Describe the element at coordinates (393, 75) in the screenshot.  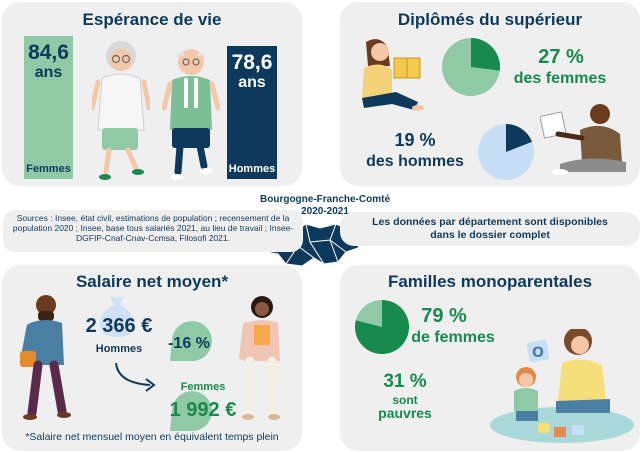
I see `reading-woman-illustration` at that location.